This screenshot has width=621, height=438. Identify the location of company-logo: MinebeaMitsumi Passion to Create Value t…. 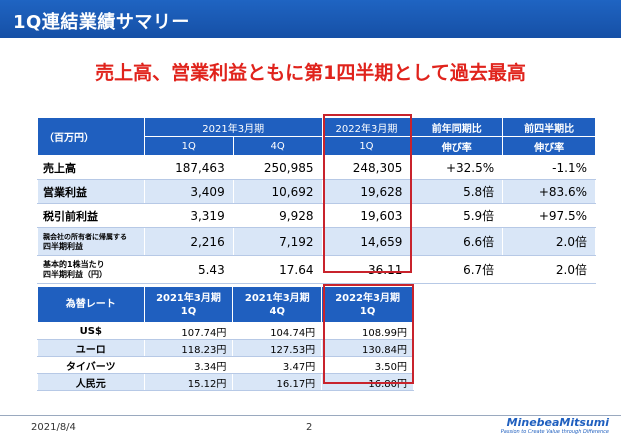
(555, 425).